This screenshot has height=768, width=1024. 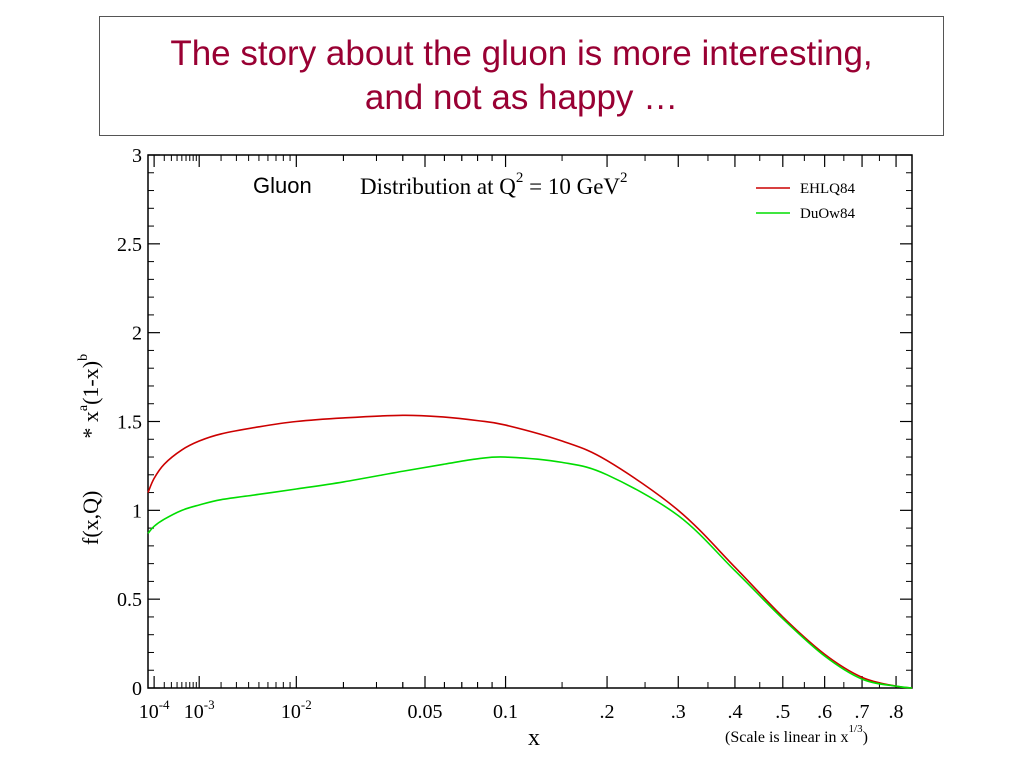 What do you see at coordinates (306, 704) in the screenshot?
I see `x-tick-label-sup: -2` at bounding box center [306, 704].